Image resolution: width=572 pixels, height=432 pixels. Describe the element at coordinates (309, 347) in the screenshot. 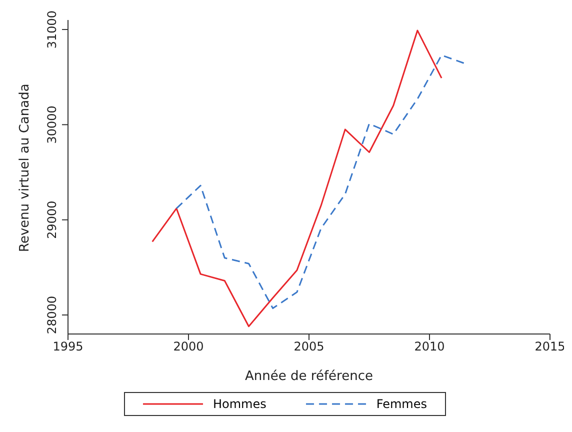

I see `x-tick-label: 2005` at that location.